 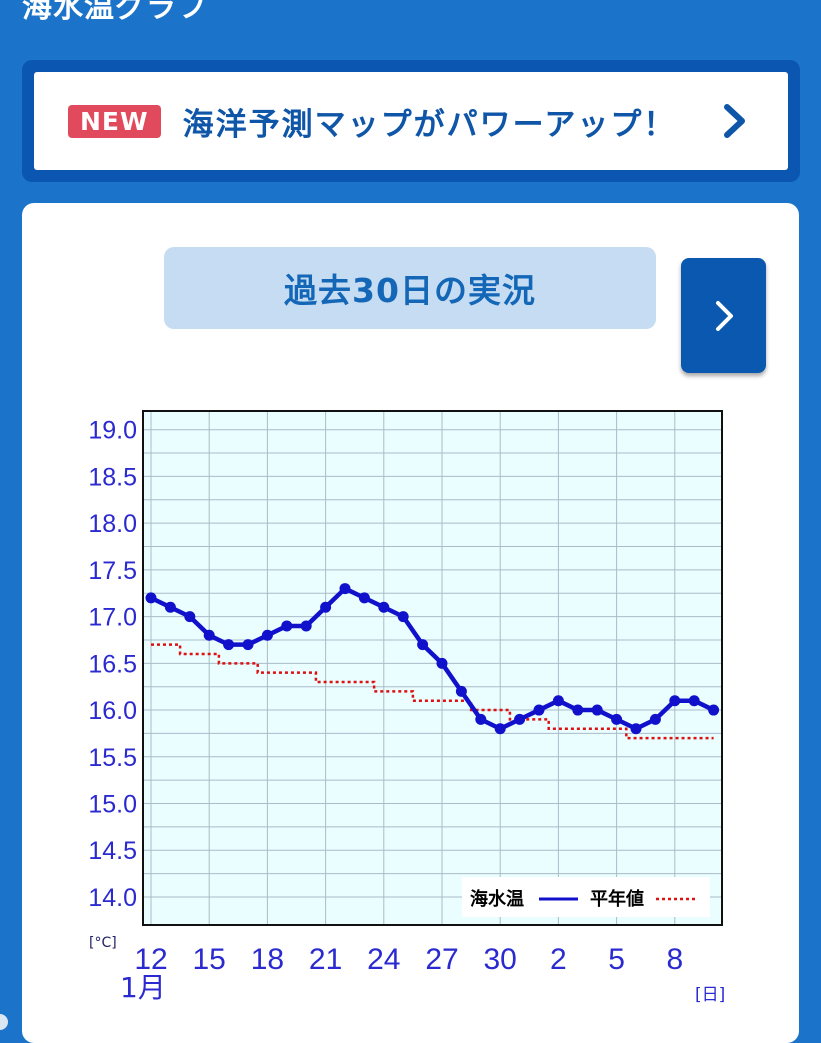 What do you see at coordinates (112, 898) in the screenshot?
I see `y-tick-label: 14.0` at bounding box center [112, 898].